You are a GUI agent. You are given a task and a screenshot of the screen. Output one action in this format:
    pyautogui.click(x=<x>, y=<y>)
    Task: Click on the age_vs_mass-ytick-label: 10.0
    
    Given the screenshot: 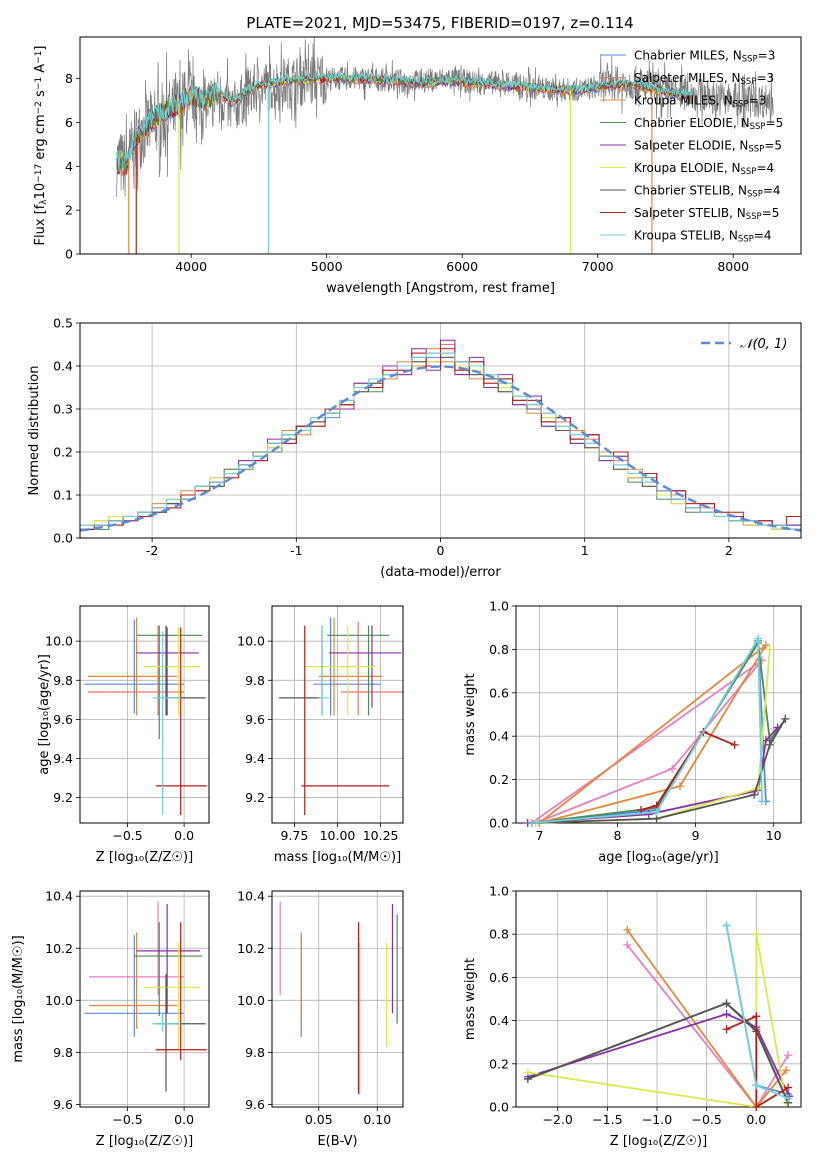 What is the action you would take?
    pyautogui.click(x=251, y=641)
    